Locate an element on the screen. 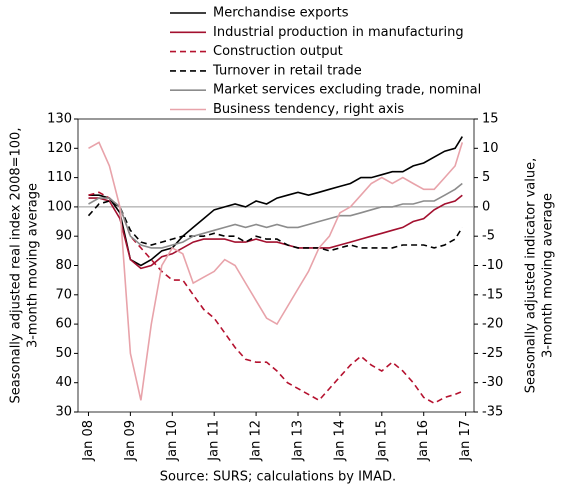 Image resolution: width=565 pixels, height=491 pixels. y2-tick-label: -35 is located at coordinates (492, 412).